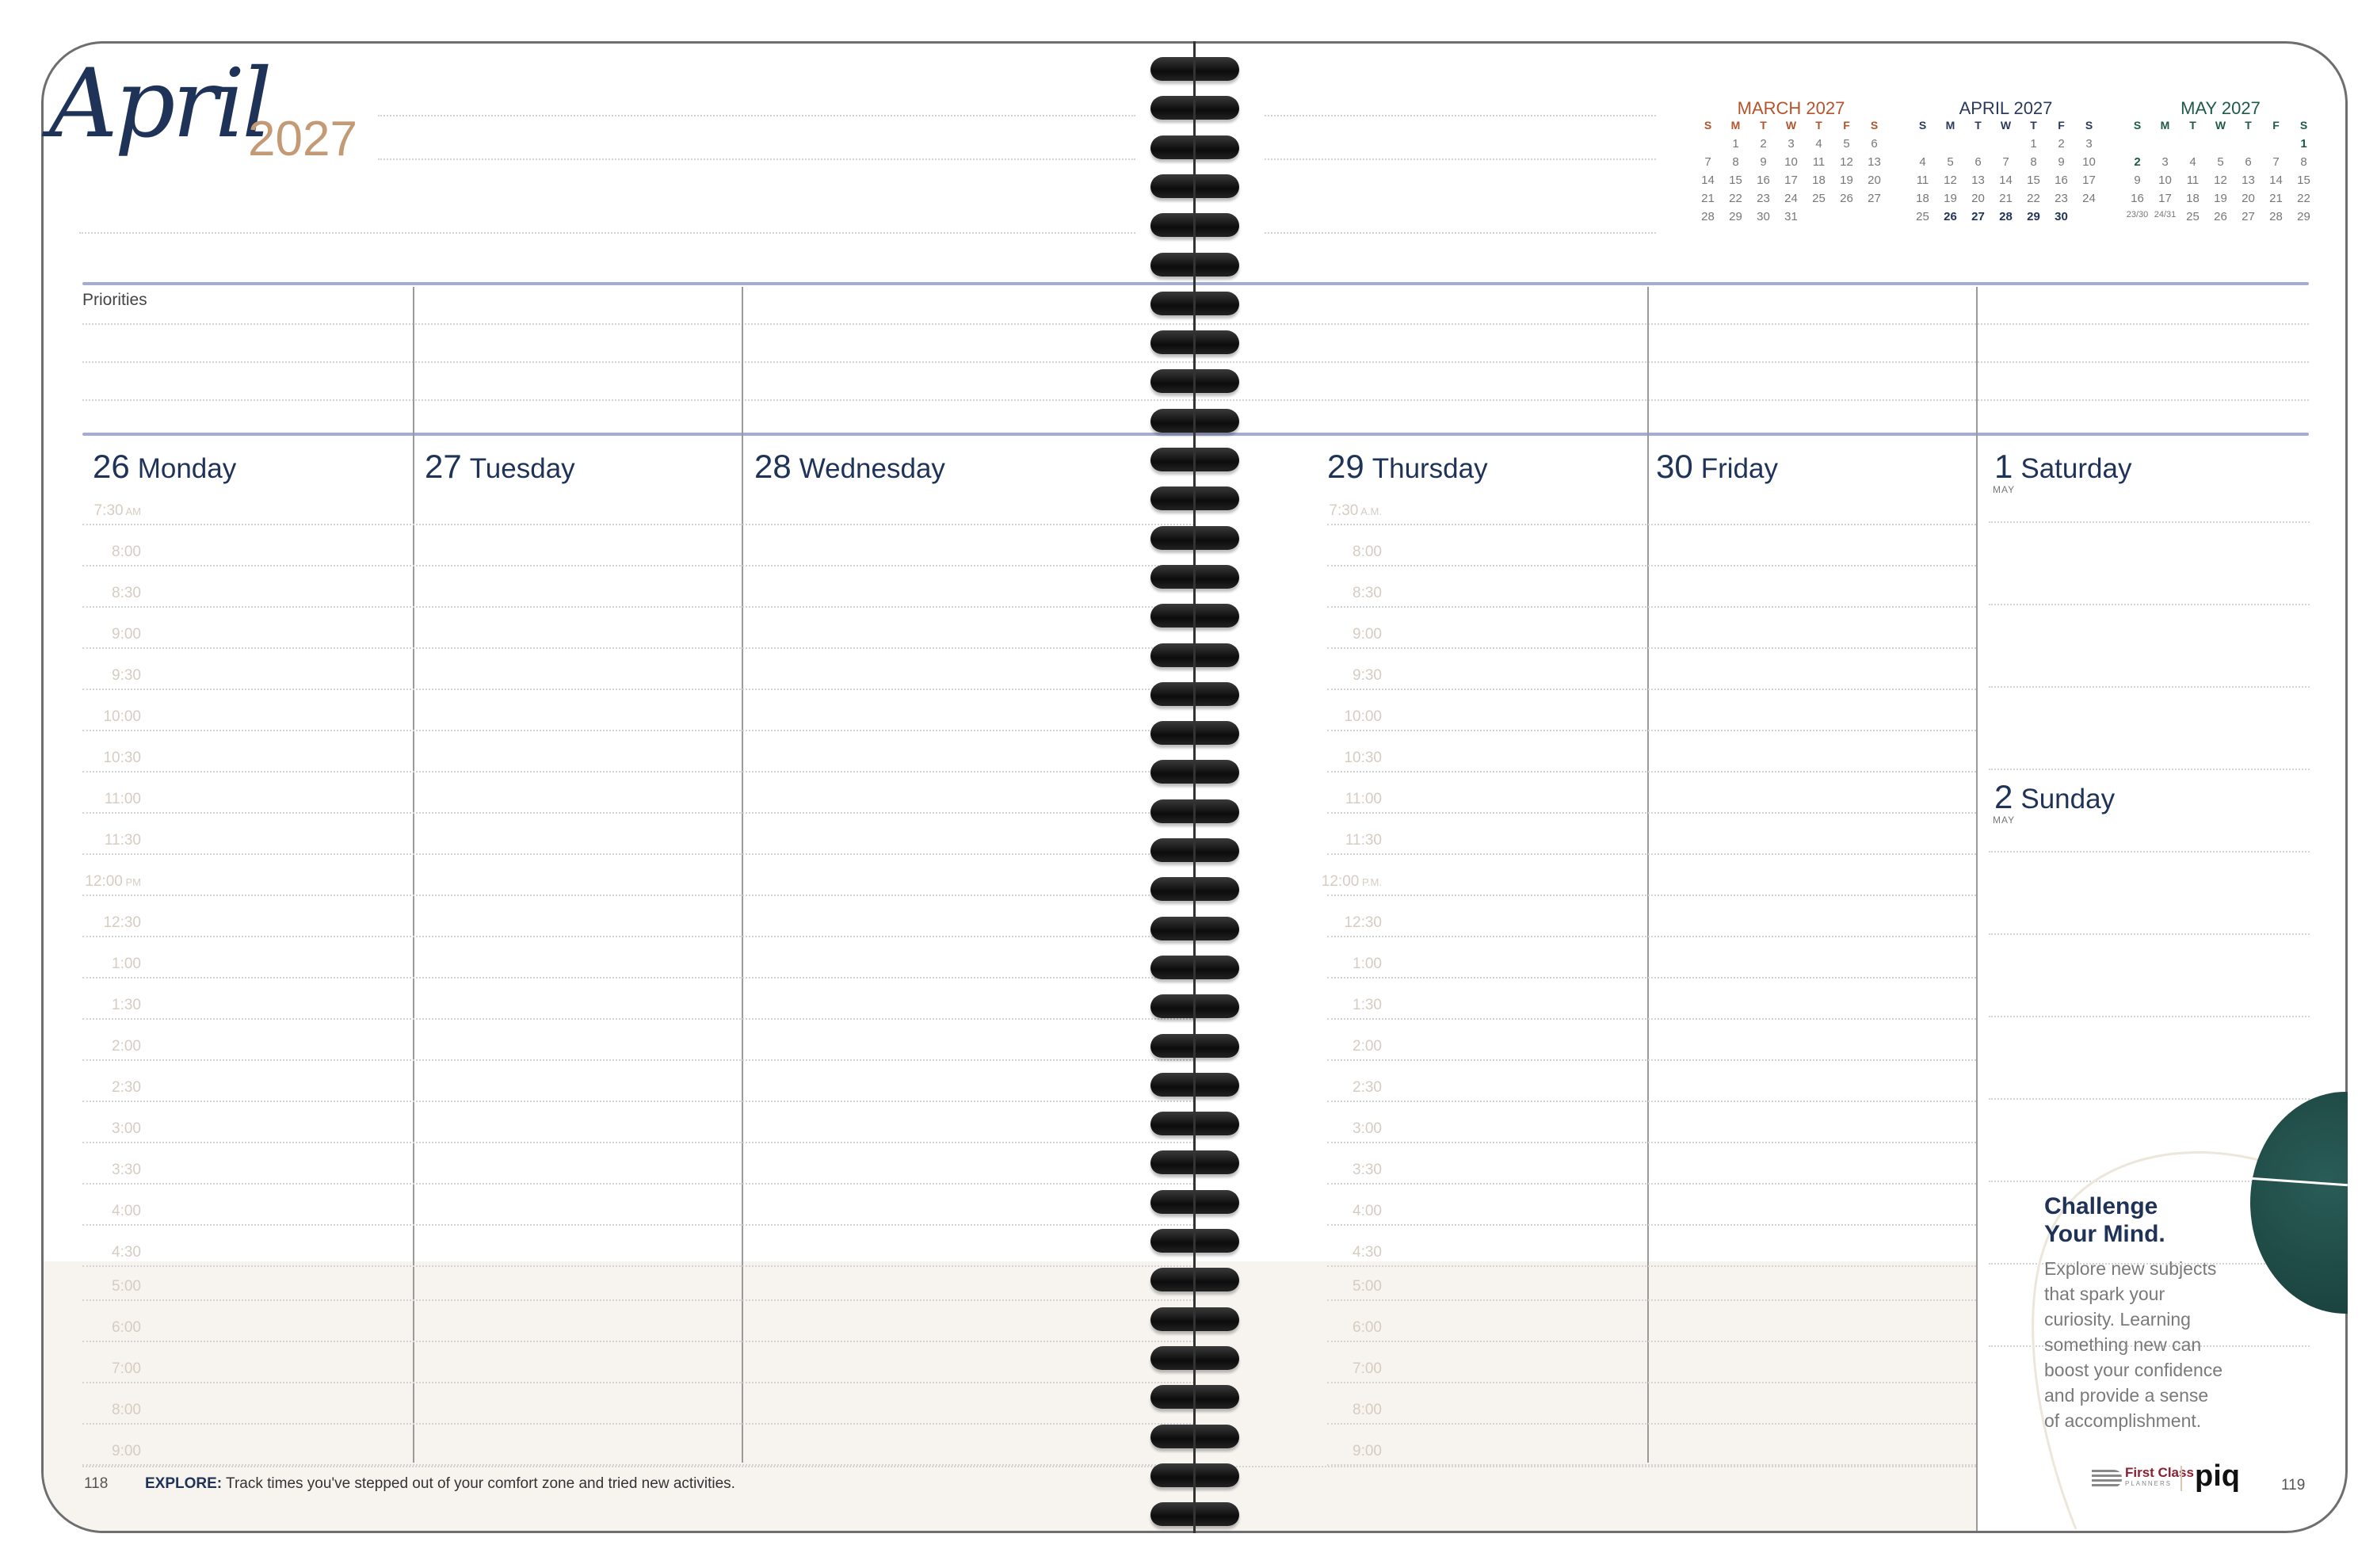  I want to click on evening-shade, so click(1010, 1396).